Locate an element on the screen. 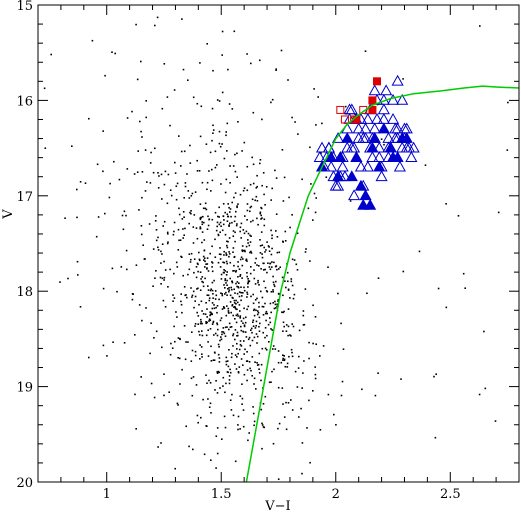 The height and width of the screenshot is (517, 521). filled-triangle-point is located at coordinates (347, 137).